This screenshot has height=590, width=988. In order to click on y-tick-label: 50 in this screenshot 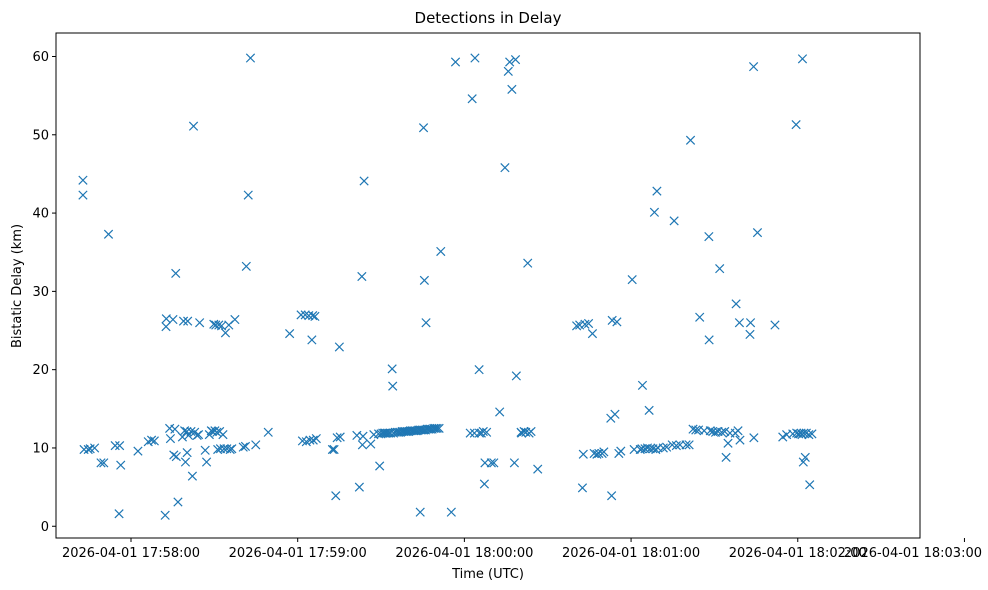, I will do `click(40, 135)`.